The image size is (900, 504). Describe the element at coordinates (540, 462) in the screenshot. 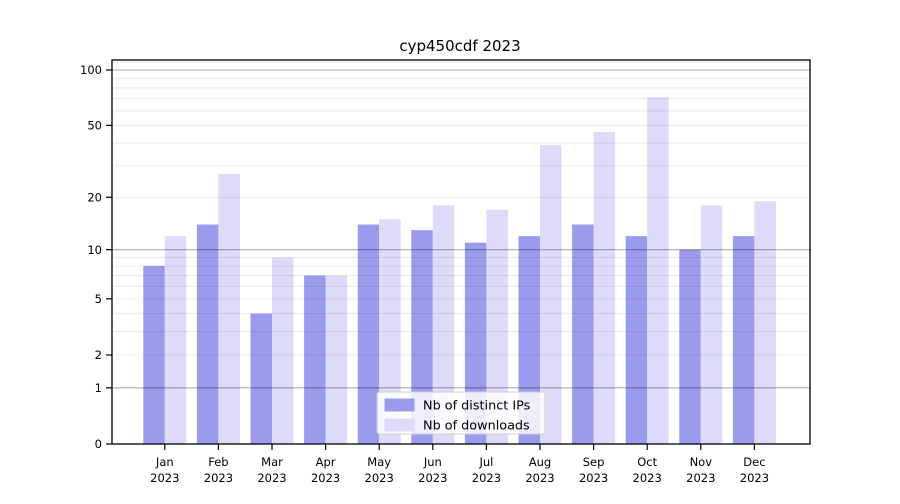

I see `x-tick-label-month: Aug` at that location.